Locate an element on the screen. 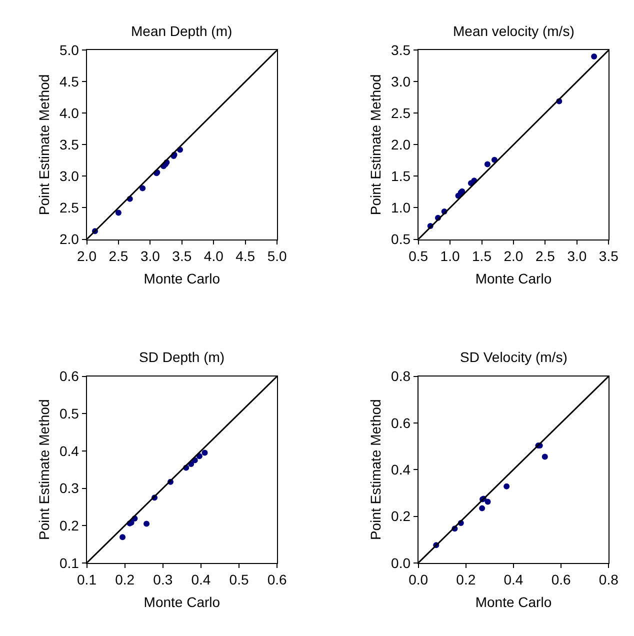  y-tick-label: 1.5 is located at coordinates (401, 176).